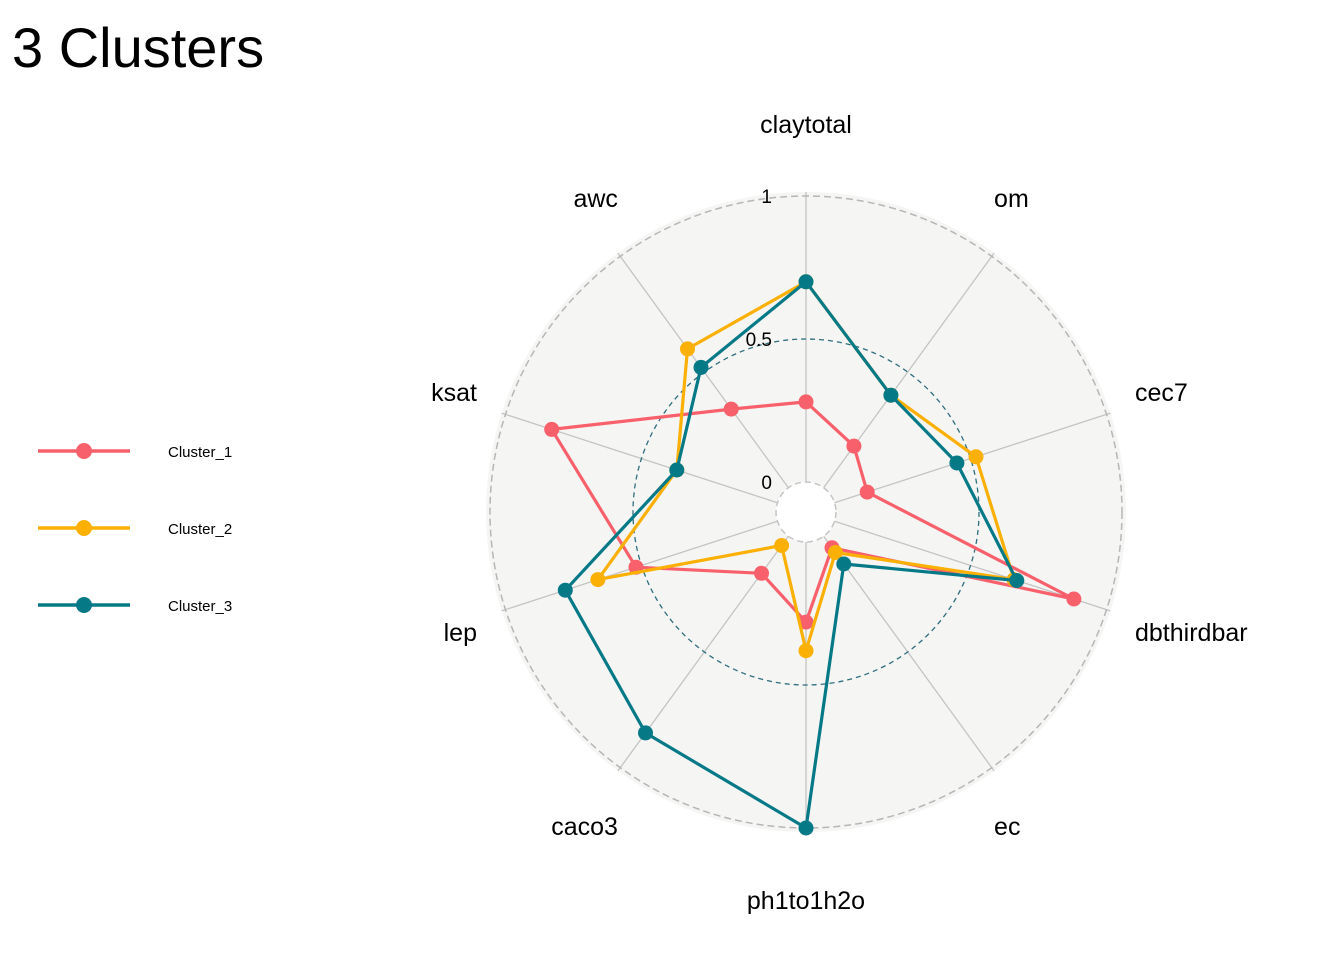  Describe the element at coordinates (1161, 393) in the screenshot. I see `axis-label-cec7: cec7` at that location.